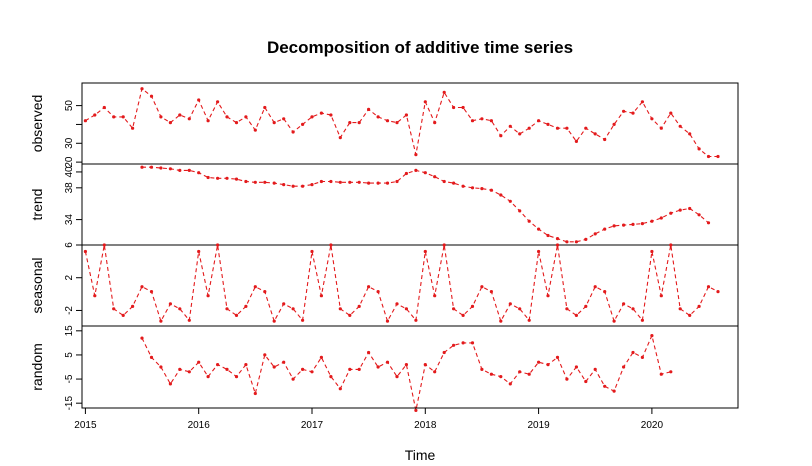 The width and height of the screenshot is (812, 466). What do you see at coordinates (69, 378) in the screenshot?
I see `y-tick-label: -5` at bounding box center [69, 378].